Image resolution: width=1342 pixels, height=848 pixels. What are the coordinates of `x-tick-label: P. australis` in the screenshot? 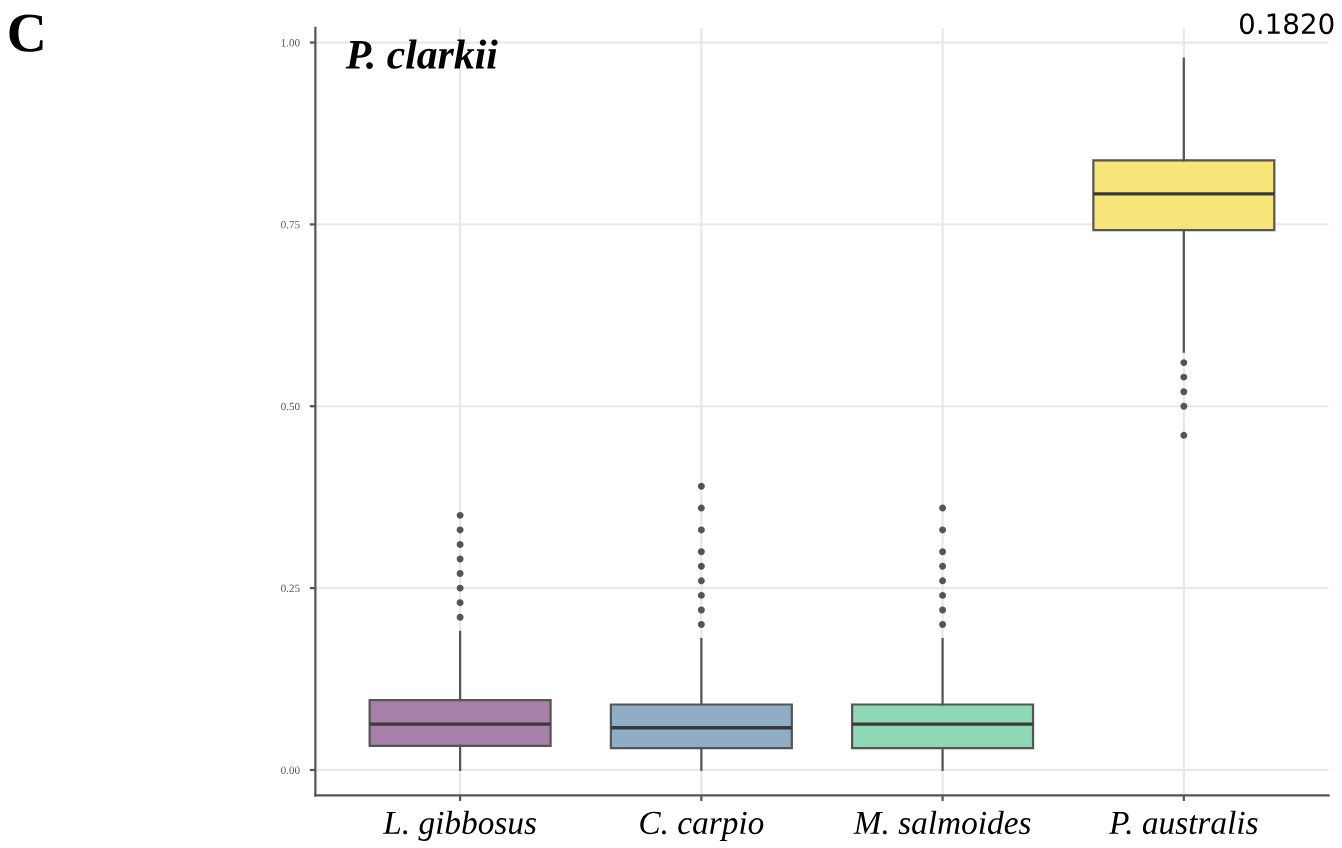 It's located at (1183, 822).